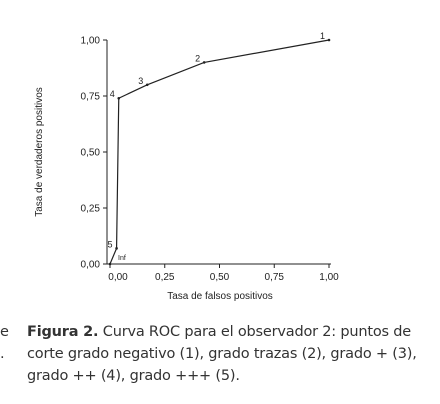  I want to click on y-tick-label: 0,25, so click(91, 209).